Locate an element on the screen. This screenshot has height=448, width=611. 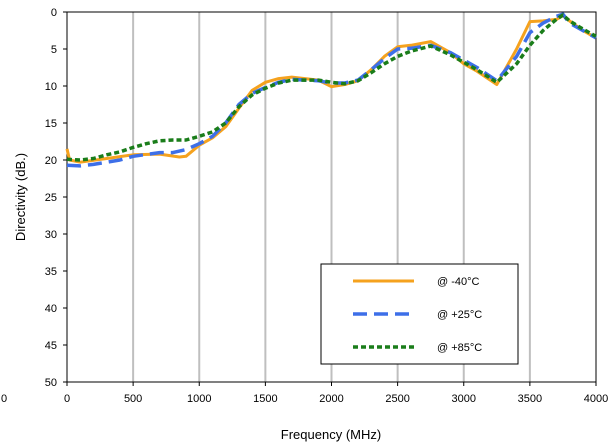
x-tick-labels: 0 500 1000 1500 2000 2500 3000 3500 4000 is located at coordinates (336, 399).